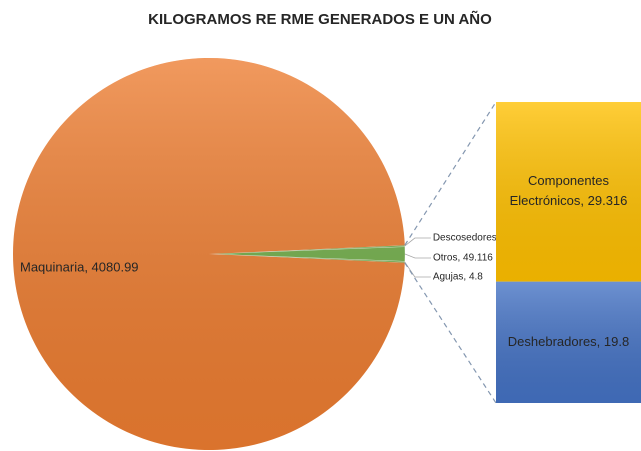 This screenshot has height=451, width=641. What do you see at coordinates (475, 238) in the screenshot?
I see `slice-label: Descosedores, 5.1` at bounding box center [475, 238].